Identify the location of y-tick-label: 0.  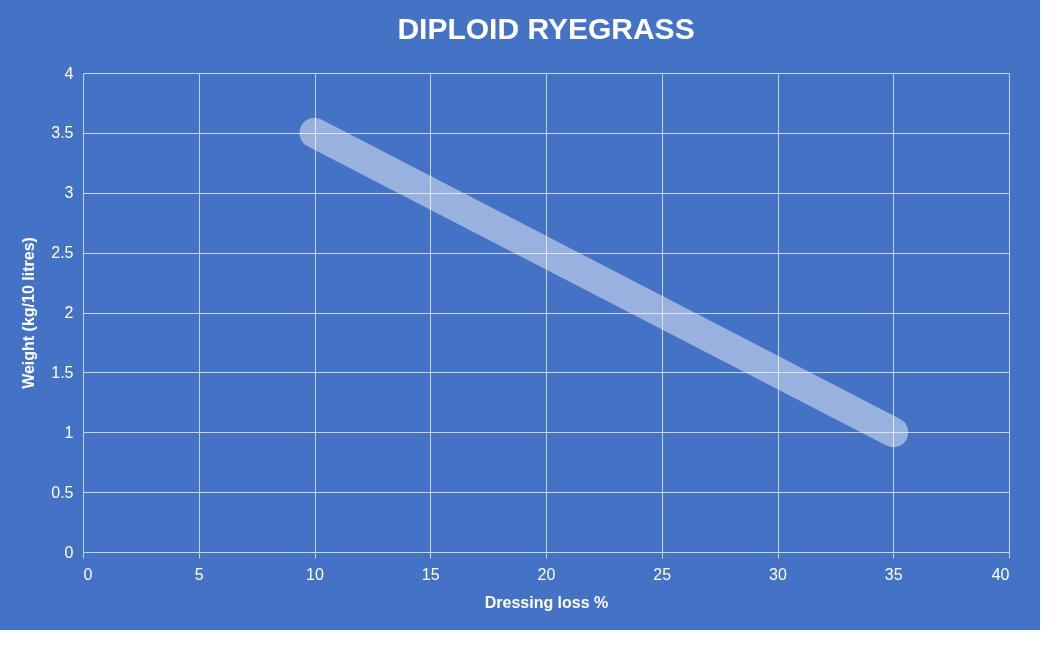
(69, 552).